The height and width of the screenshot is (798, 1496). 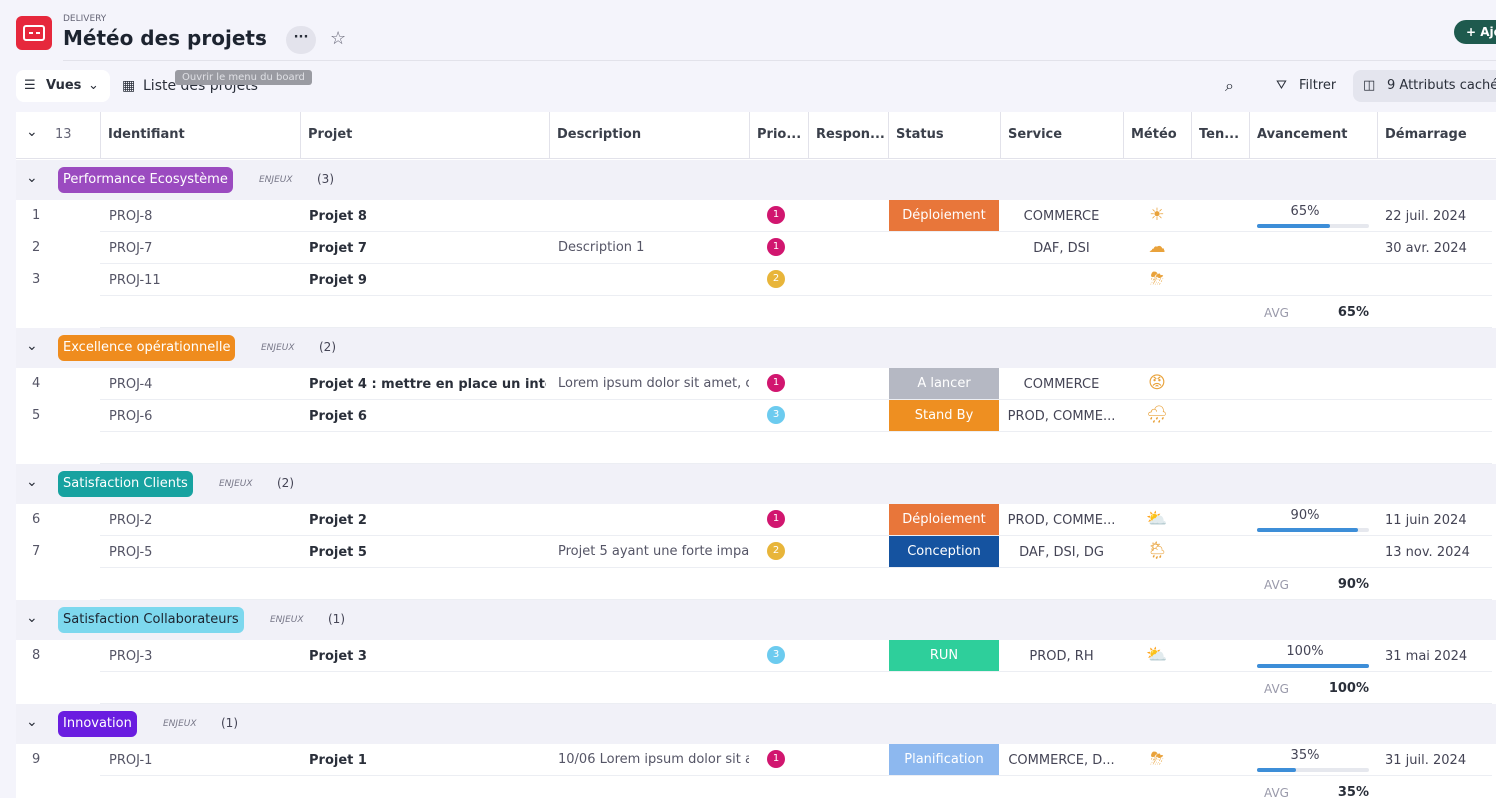 What do you see at coordinates (1035, 134) in the screenshot?
I see `column-header: Service` at bounding box center [1035, 134].